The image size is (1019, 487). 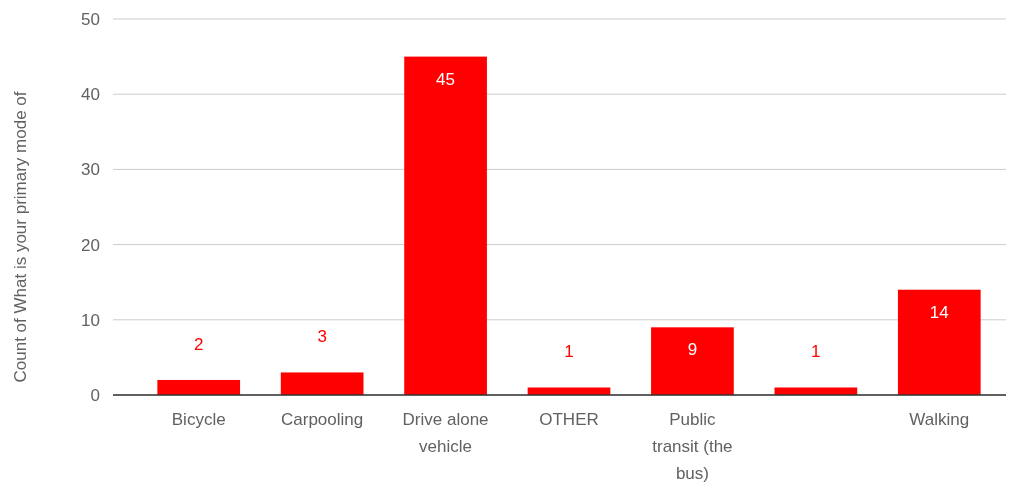 What do you see at coordinates (198, 419) in the screenshot?
I see `x-tick-label: Bicycle` at bounding box center [198, 419].